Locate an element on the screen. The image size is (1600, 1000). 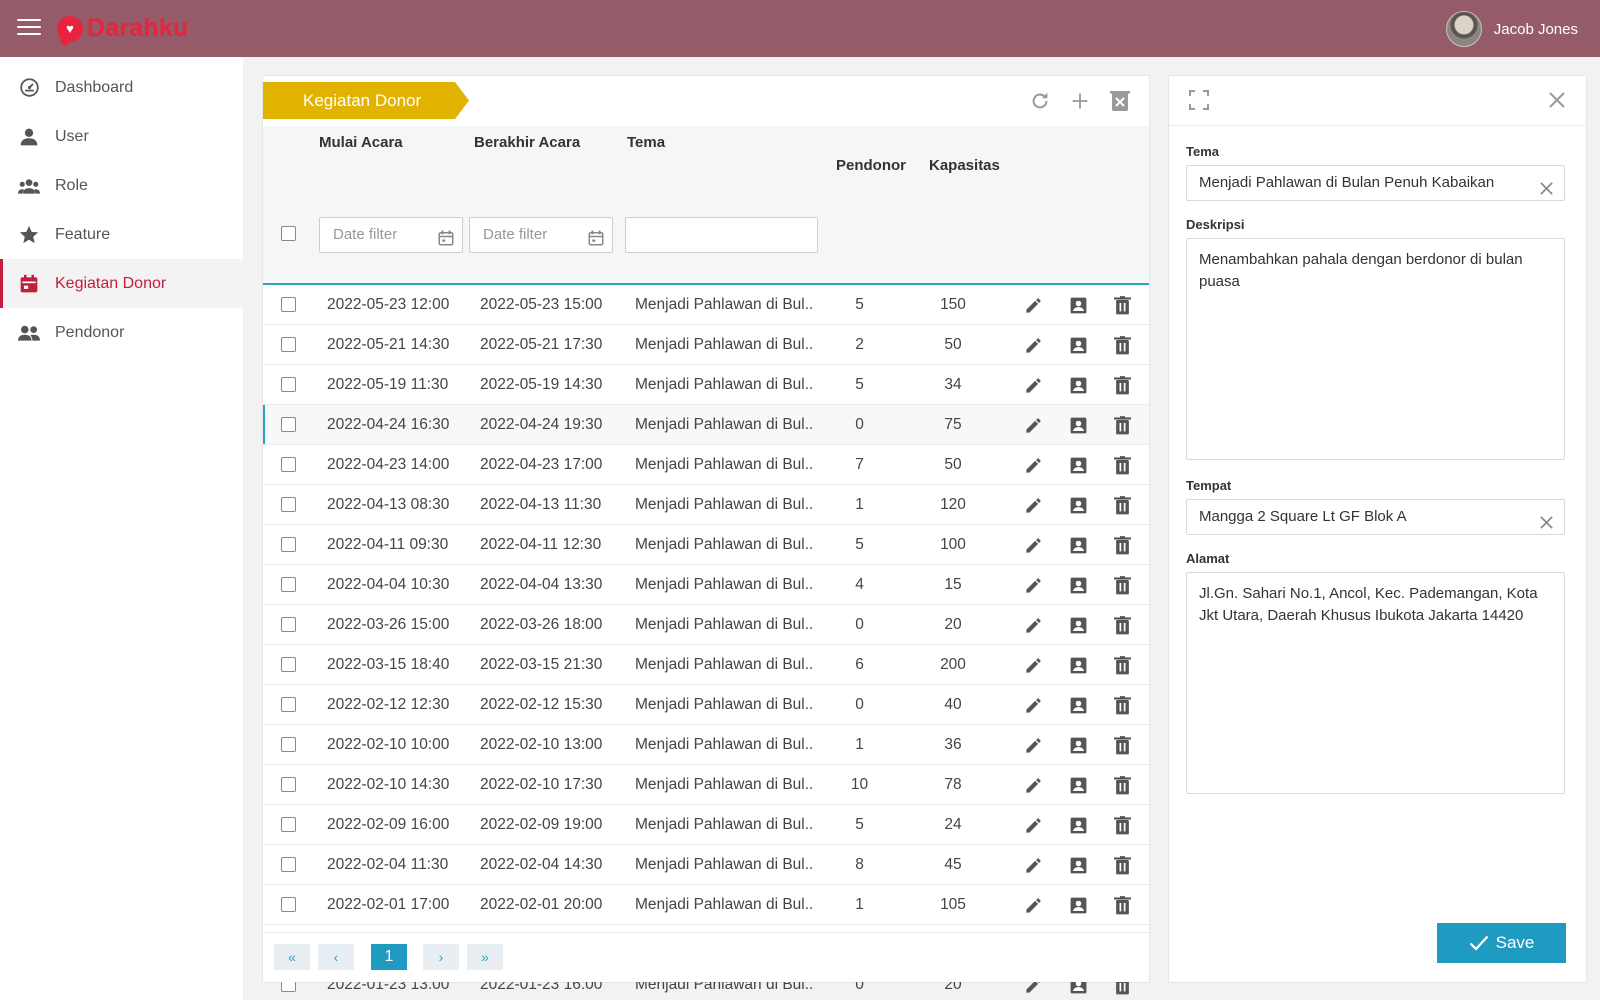
refresh-button is located at coordinates (1040, 101).